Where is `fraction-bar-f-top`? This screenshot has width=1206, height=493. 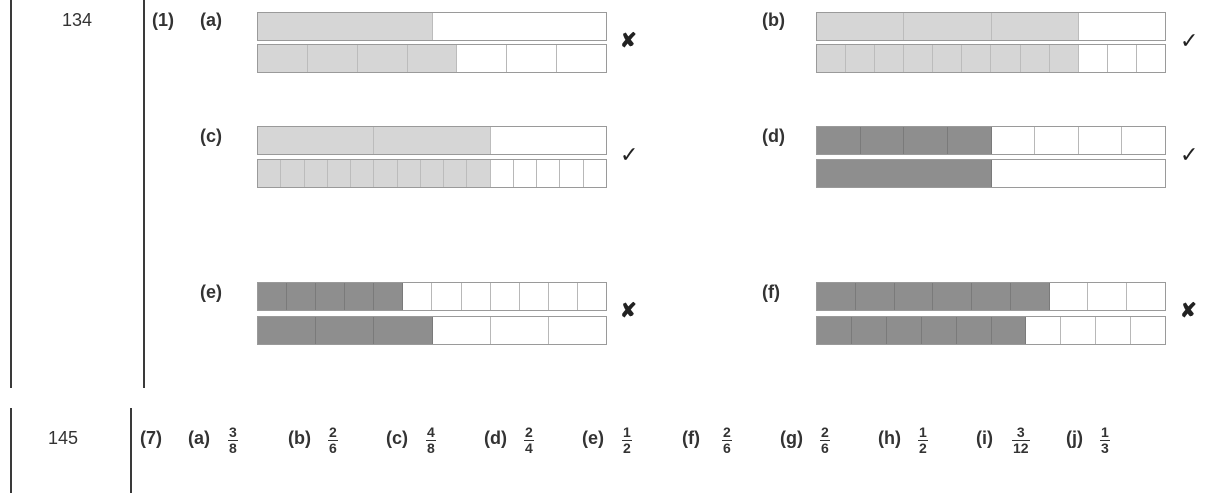 fraction-bar-f-top is located at coordinates (991, 296).